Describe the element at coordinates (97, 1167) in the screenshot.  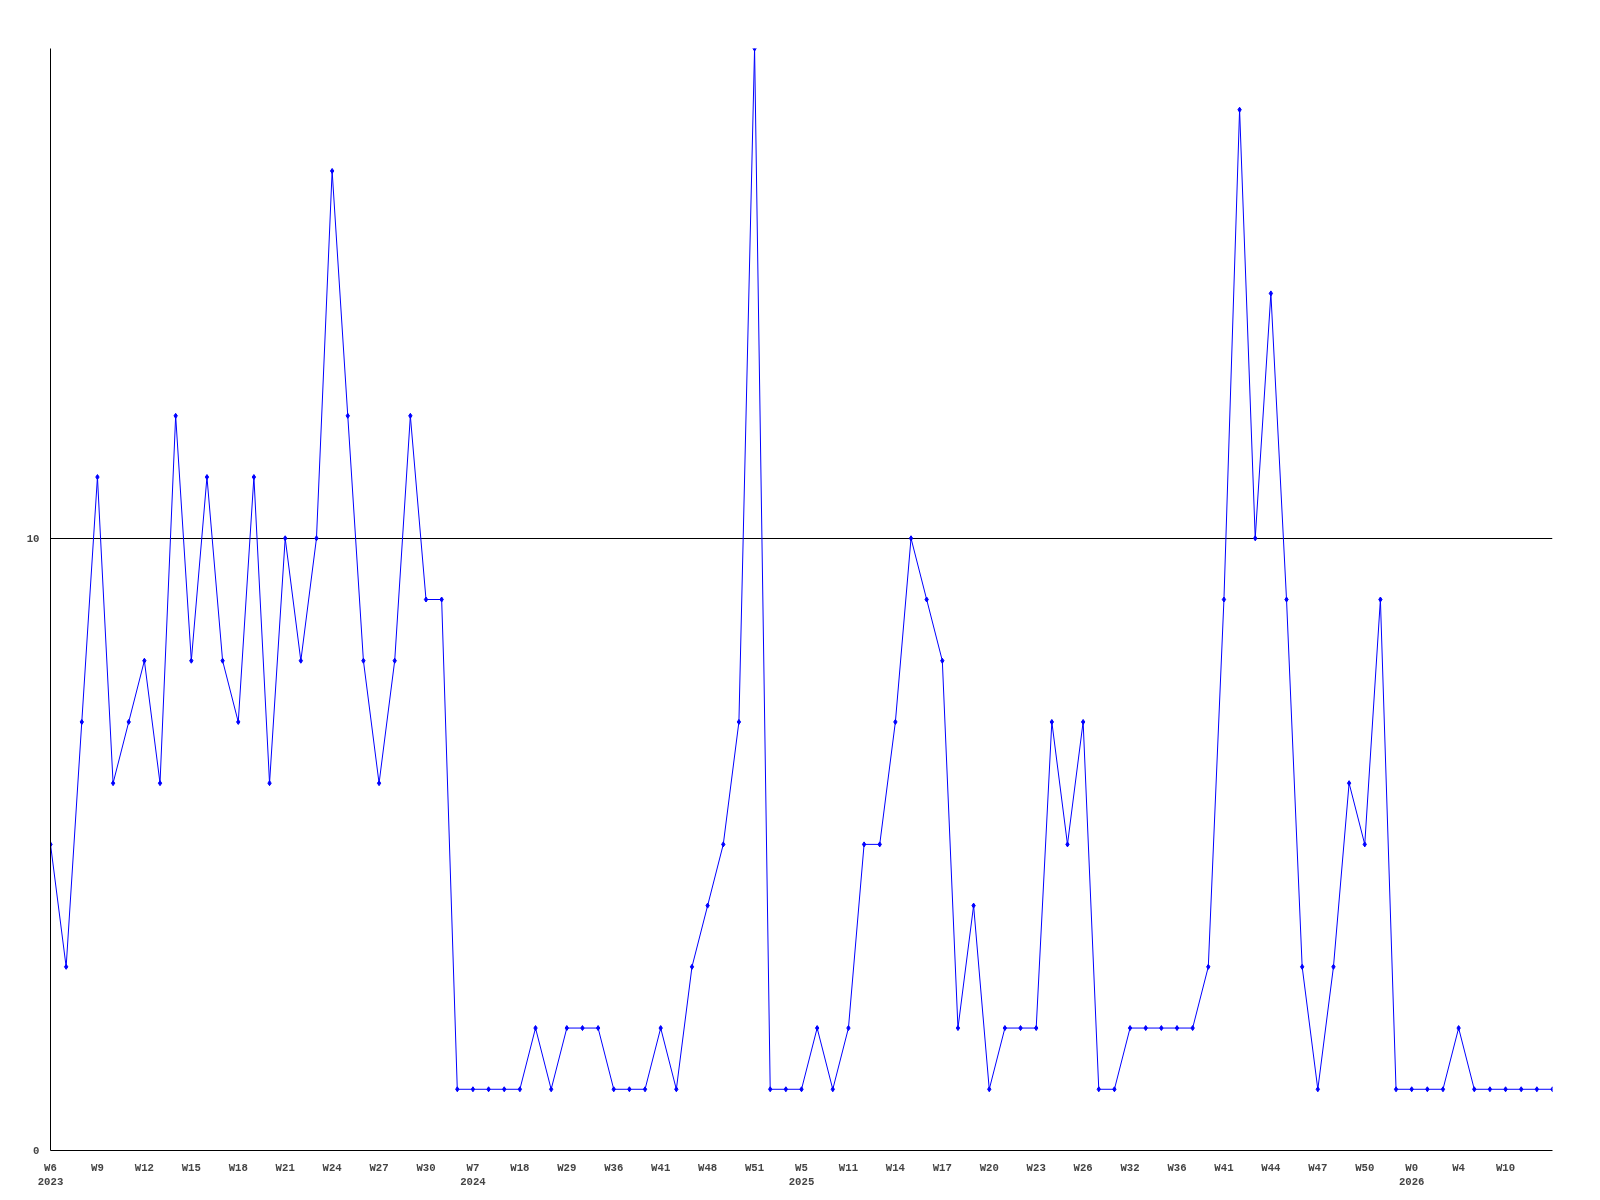
I see `x-tick-label: W9` at that location.